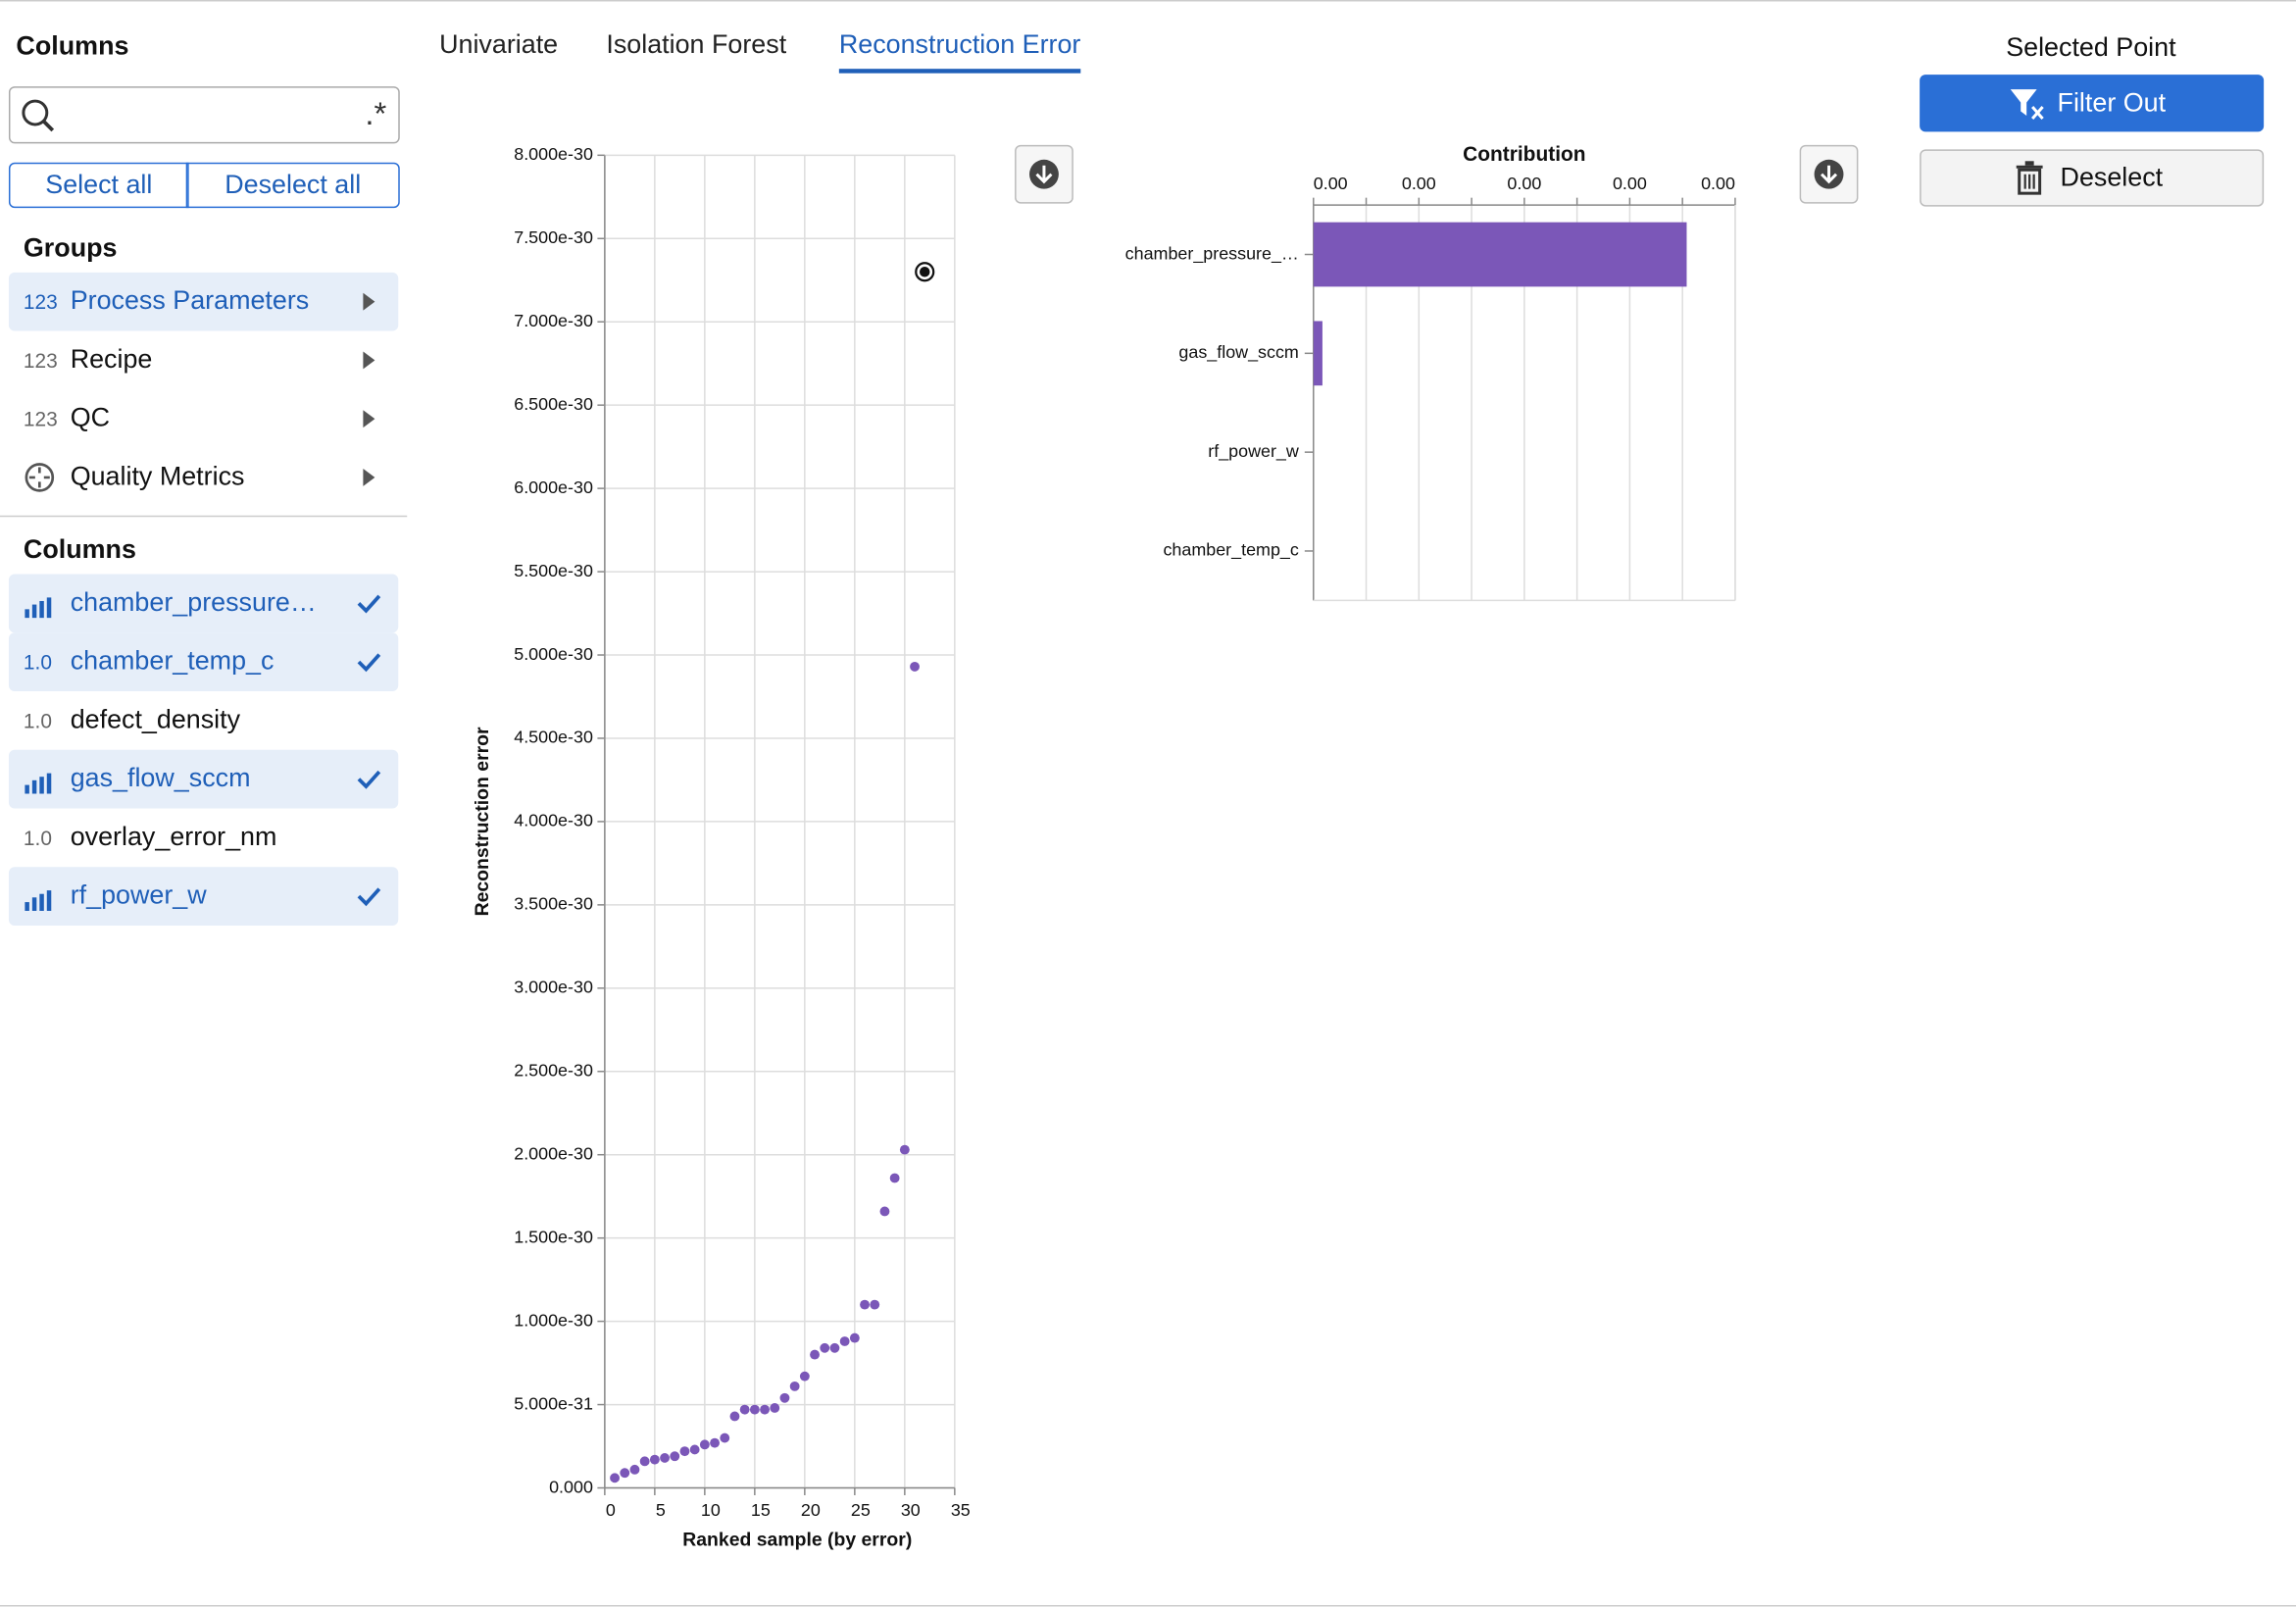 The image size is (2296, 1608). I want to click on group-row: 123 Recipe, so click(203, 360).